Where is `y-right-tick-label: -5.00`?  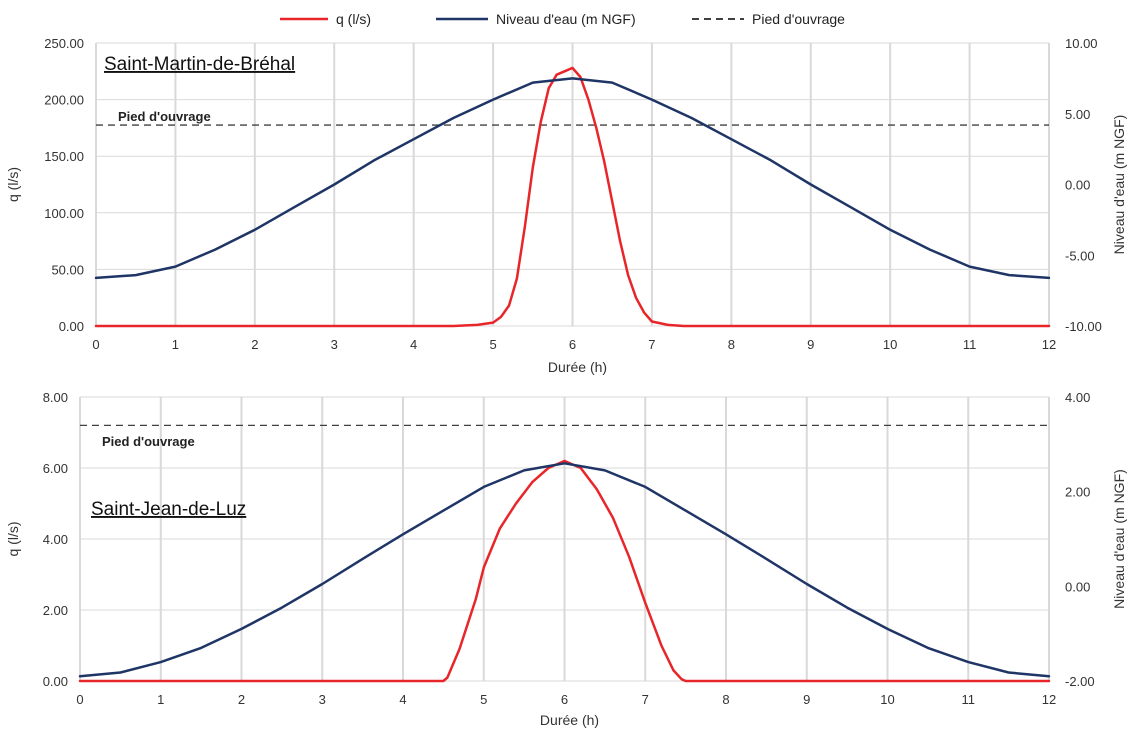
y-right-tick-label: -5.00 is located at coordinates (1080, 255).